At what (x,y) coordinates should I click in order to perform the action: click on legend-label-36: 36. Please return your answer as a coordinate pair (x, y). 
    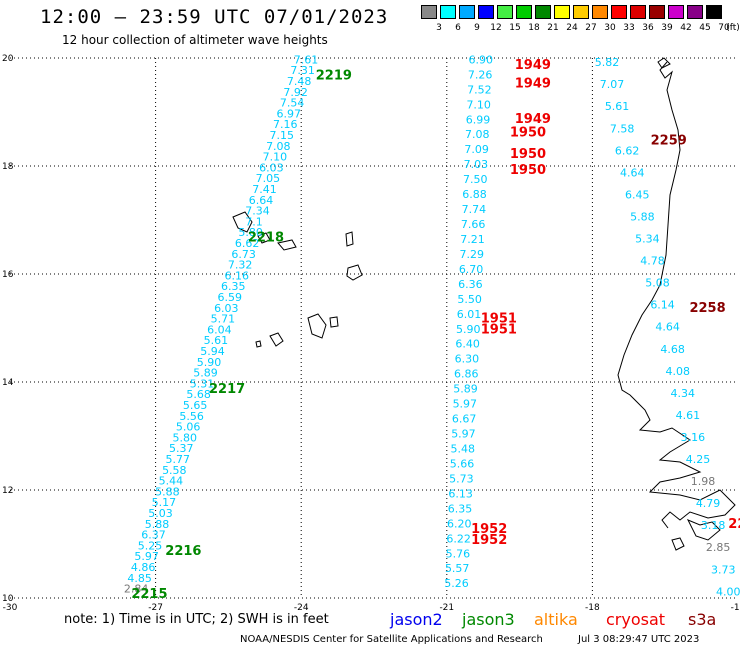
    Looking at the image, I should click on (648, 28).